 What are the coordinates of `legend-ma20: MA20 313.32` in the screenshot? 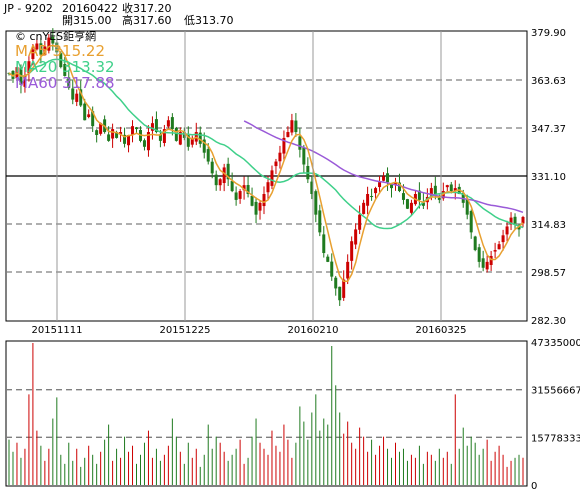 It's located at (65, 67).